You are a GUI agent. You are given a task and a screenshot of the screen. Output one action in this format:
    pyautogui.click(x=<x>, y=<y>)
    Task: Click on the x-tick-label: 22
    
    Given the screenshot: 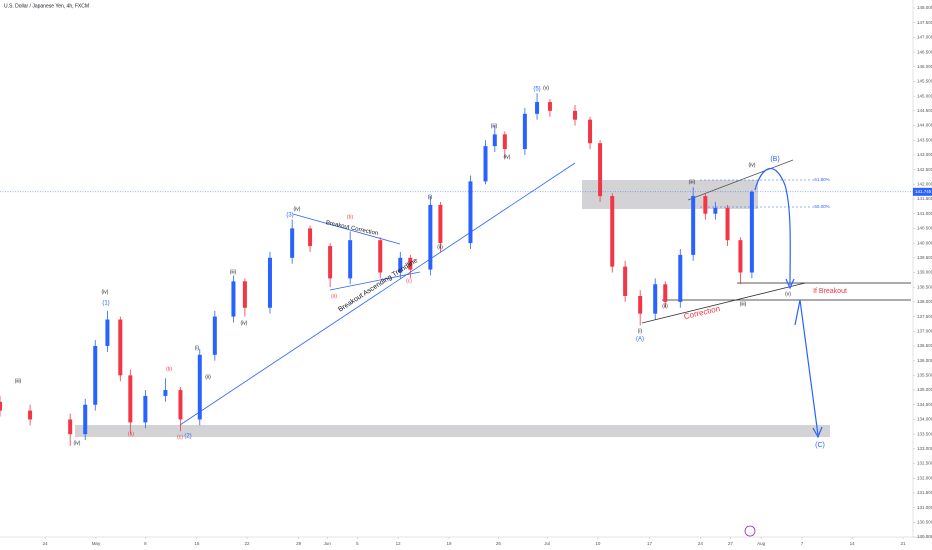 What is the action you would take?
    pyautogui.click(x=248, y=543)
    